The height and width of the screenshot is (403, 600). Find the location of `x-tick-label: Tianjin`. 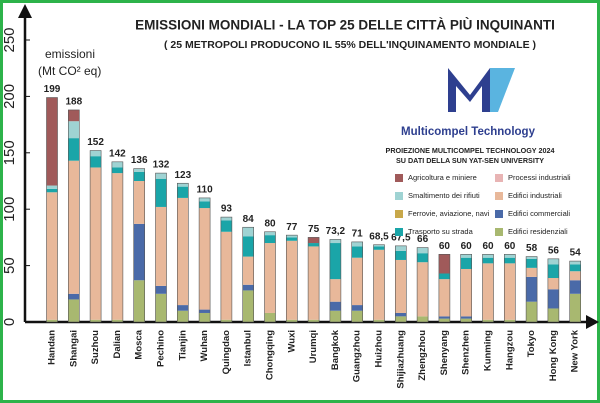

x-tick-label: Tianjin is located at coordinates (182, 345).